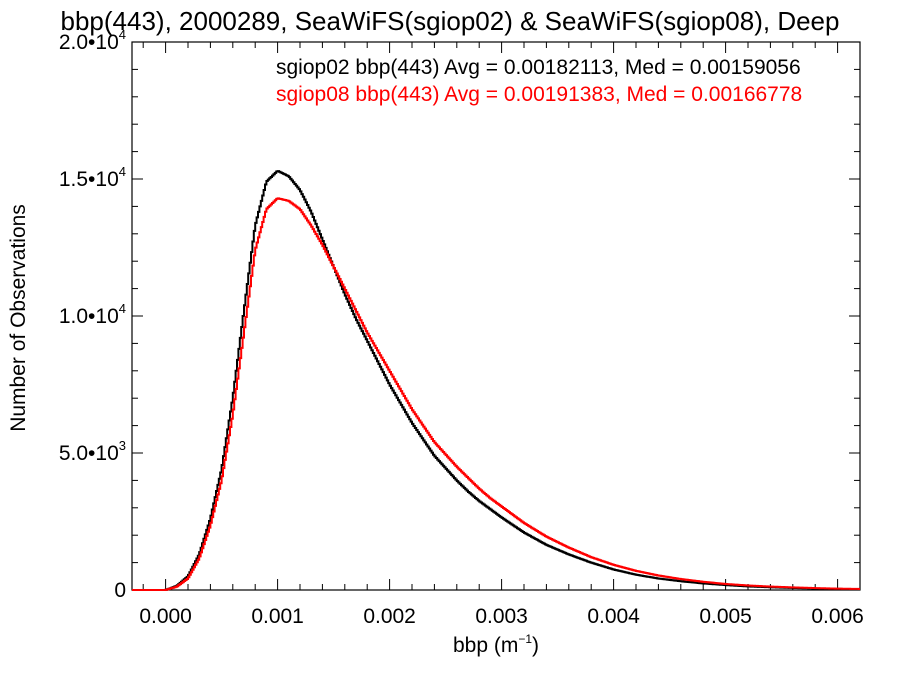 The width and height of the screenshot is (900, 675). What do you see at coordinates (277, 616) in the screenshot?
I see `x-tick-label-1: 0.001` at bounding box center [277, 616].